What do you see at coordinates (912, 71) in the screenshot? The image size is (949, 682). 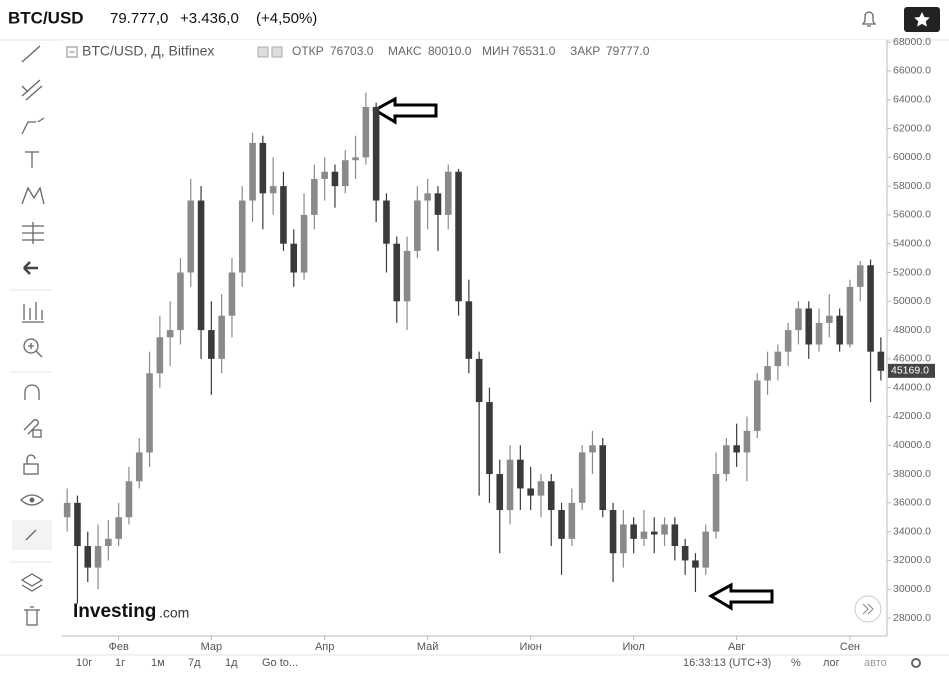 I see `y-tick-label: 66000.0` at bounding box center [912, 71].